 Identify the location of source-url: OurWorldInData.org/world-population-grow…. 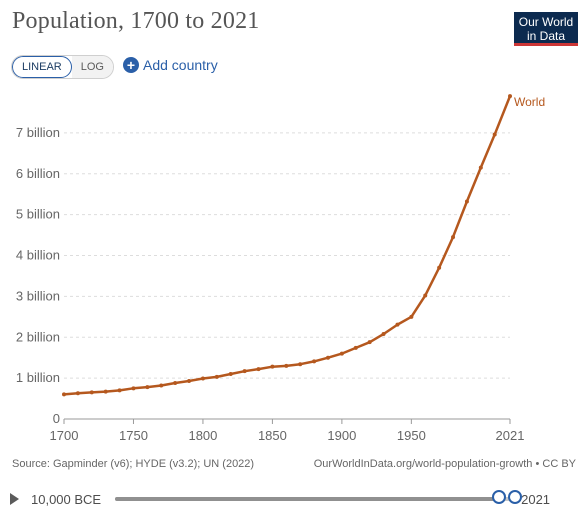
(444, 464).